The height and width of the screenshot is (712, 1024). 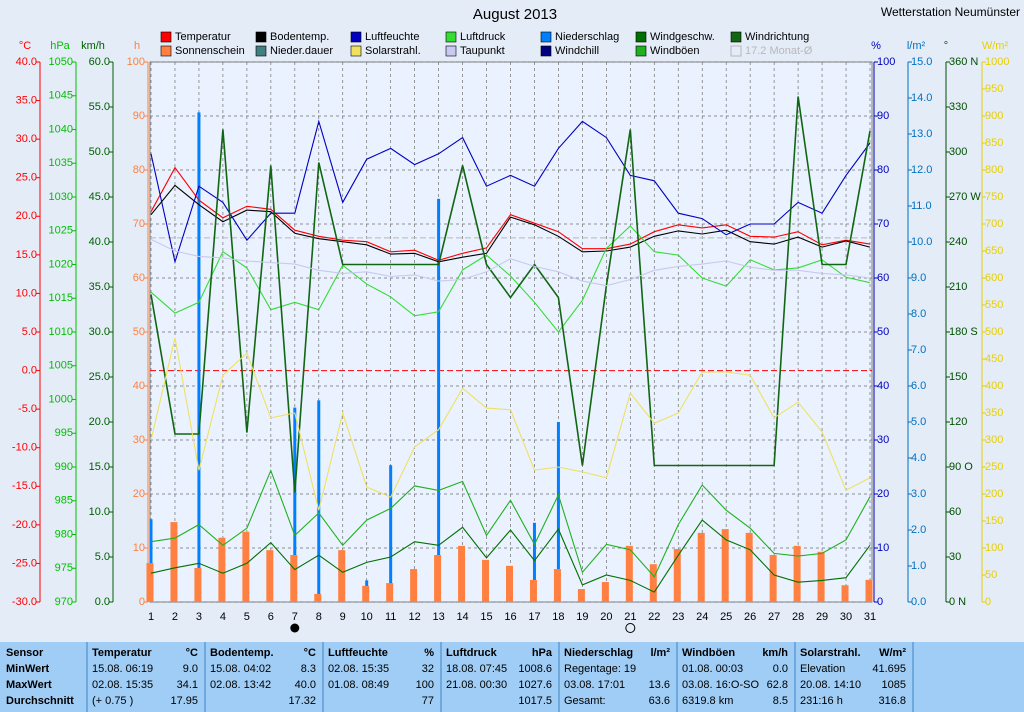 What do you see at coordinates (64, 534) in the screenshot?
I see `y-tick-label: 980` at bounding box center [64, 534].